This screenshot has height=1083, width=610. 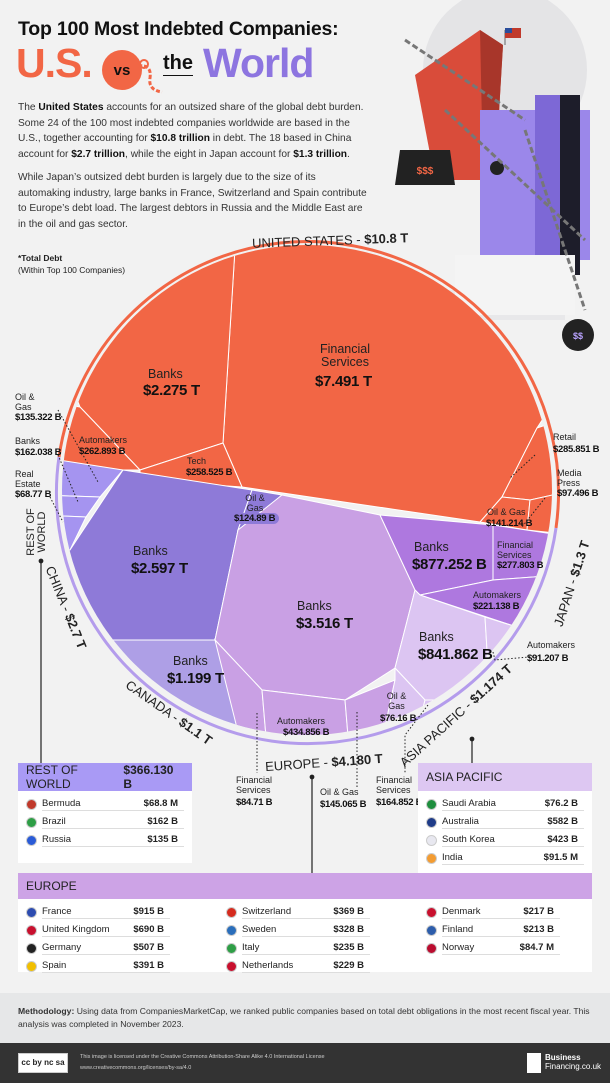 I want to click on legend-row: South Korea $423 B, so click(x=505, y=840).